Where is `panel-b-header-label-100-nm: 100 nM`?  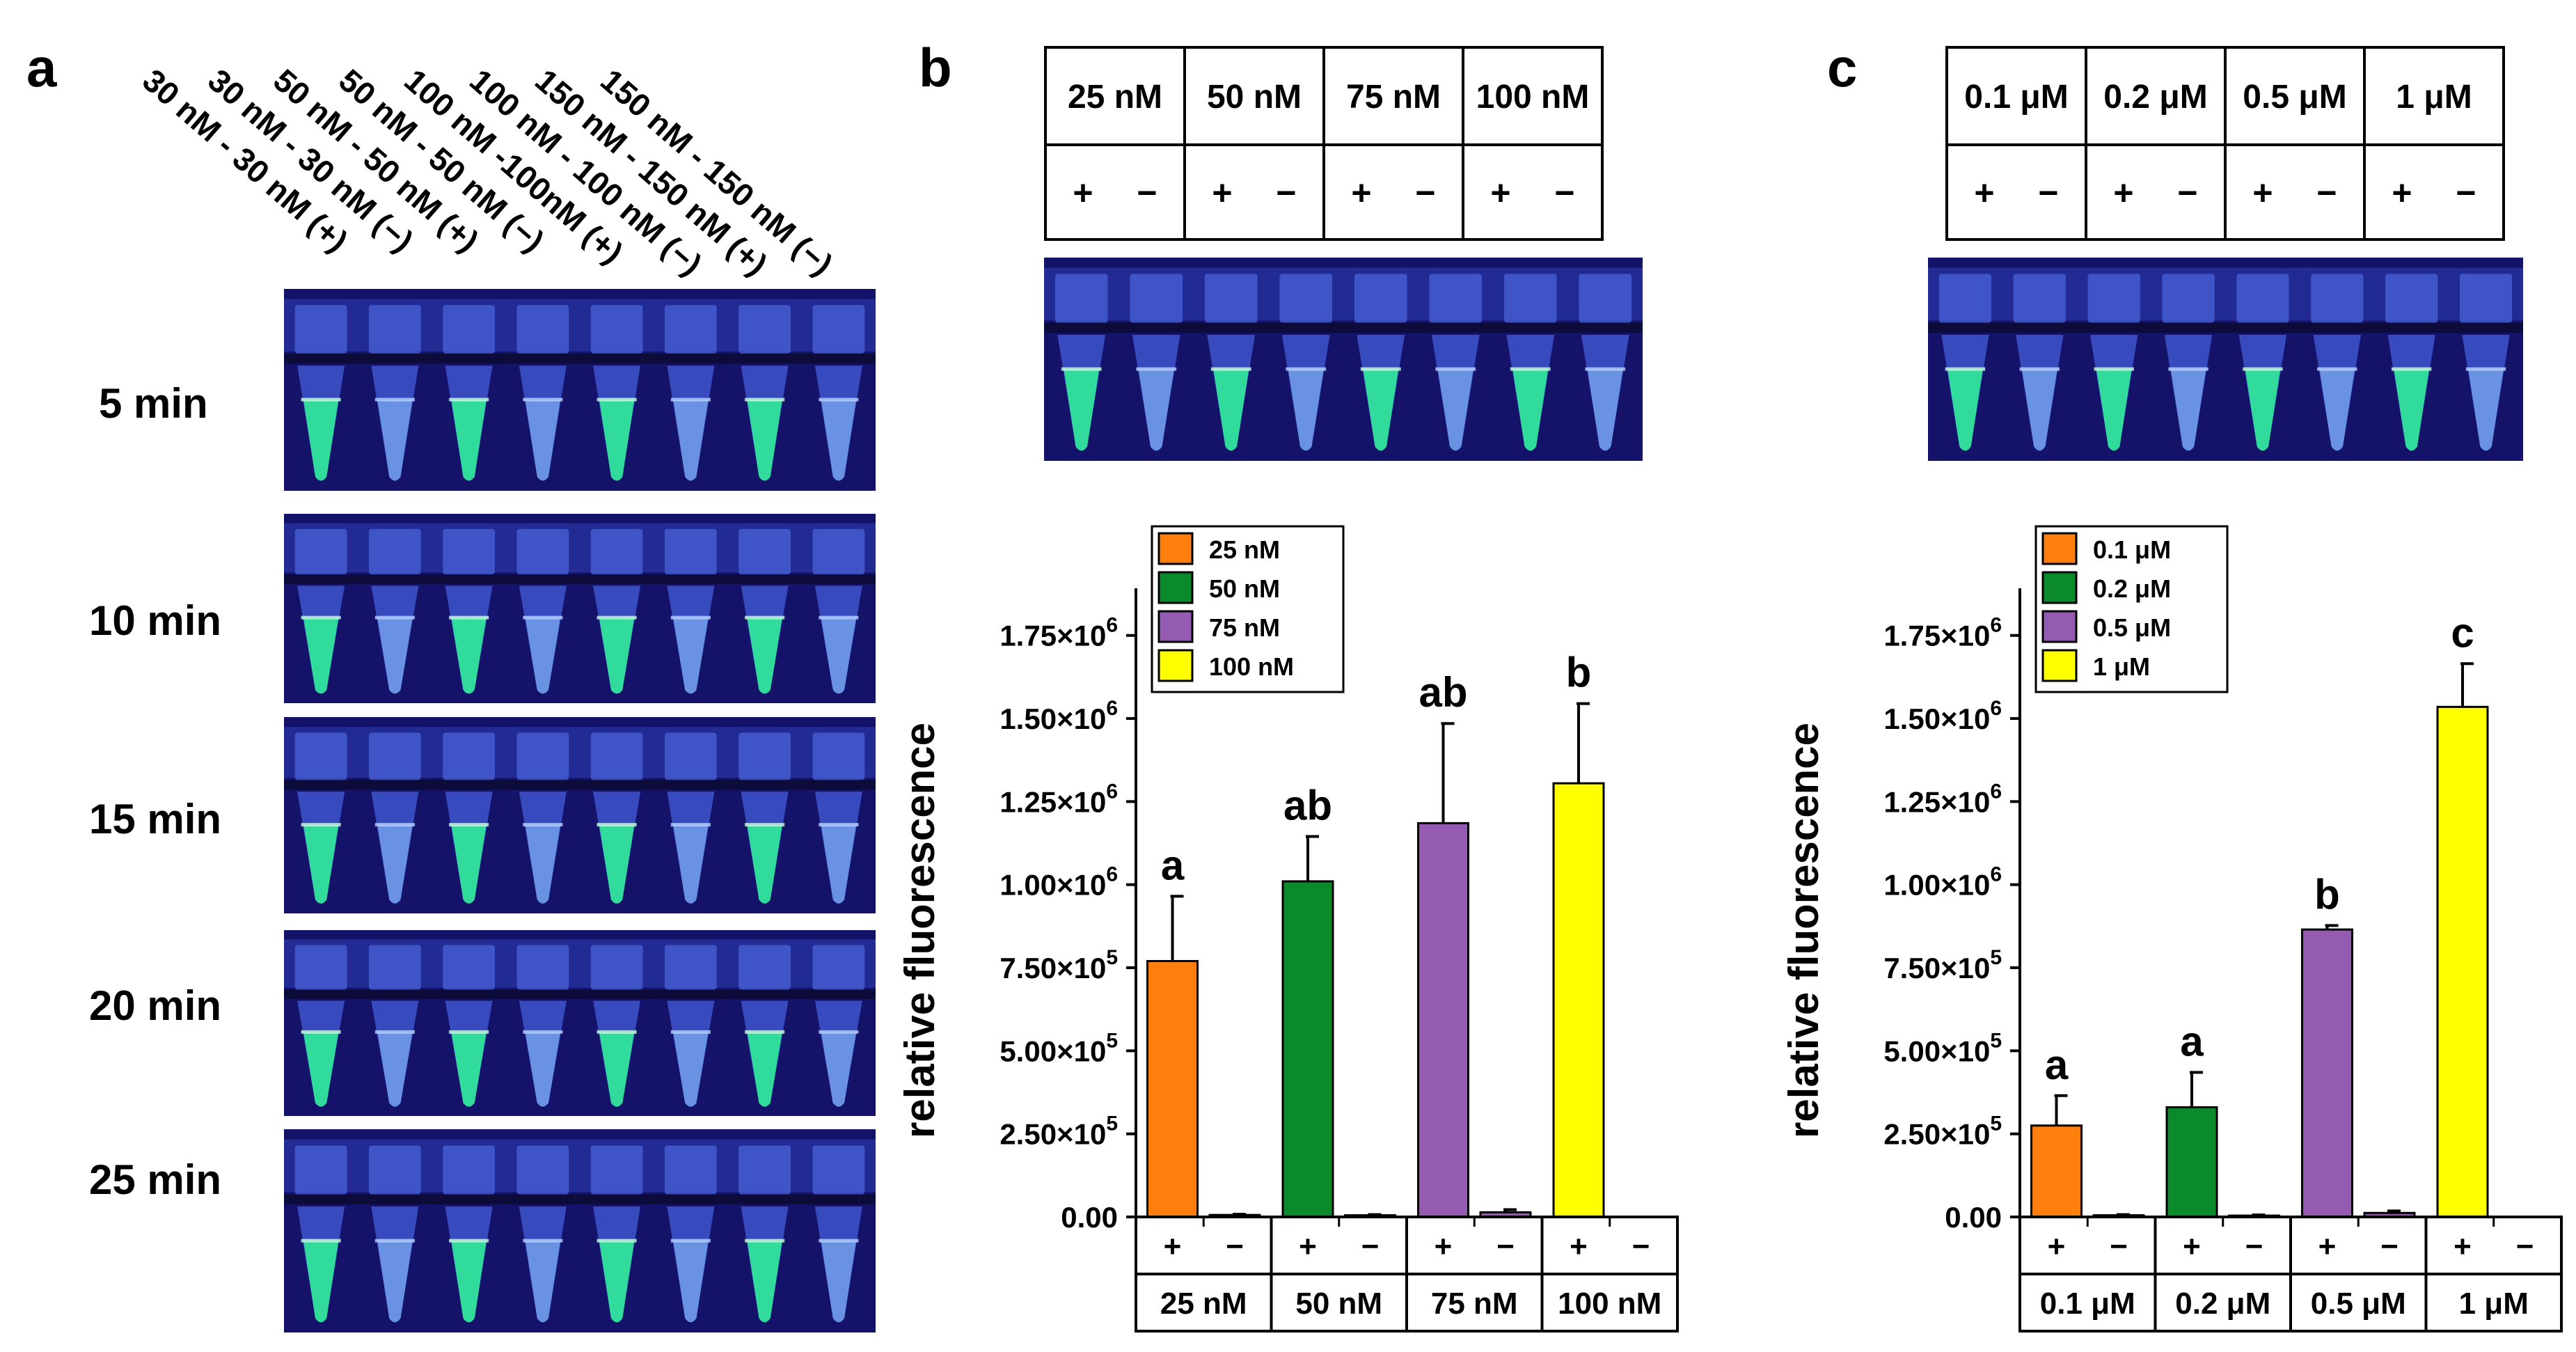
panel-b-header-label-100-nm: 100 nM is located at coordinates (1533, 97).